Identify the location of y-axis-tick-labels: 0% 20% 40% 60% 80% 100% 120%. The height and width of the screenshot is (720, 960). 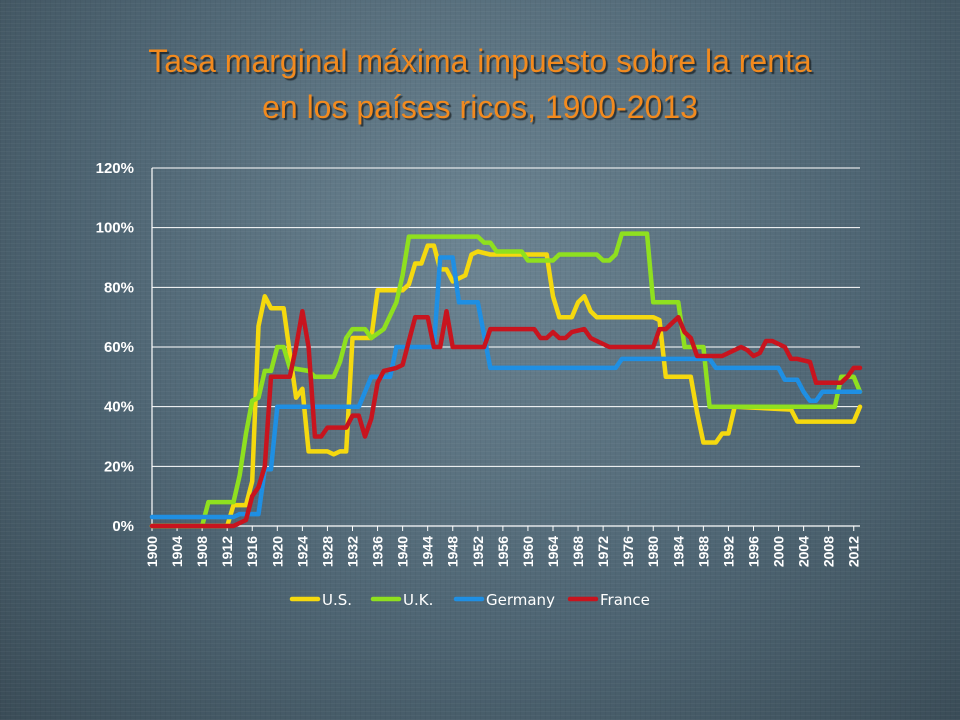
(115, 347).